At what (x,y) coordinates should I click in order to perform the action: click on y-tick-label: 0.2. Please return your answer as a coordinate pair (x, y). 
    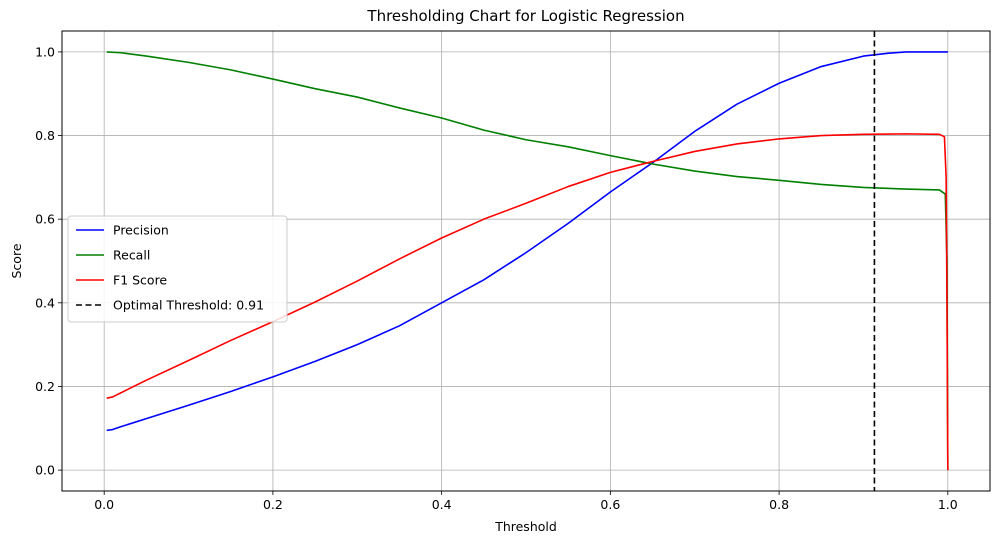
    Looking at the image, I should click on (45, 386).